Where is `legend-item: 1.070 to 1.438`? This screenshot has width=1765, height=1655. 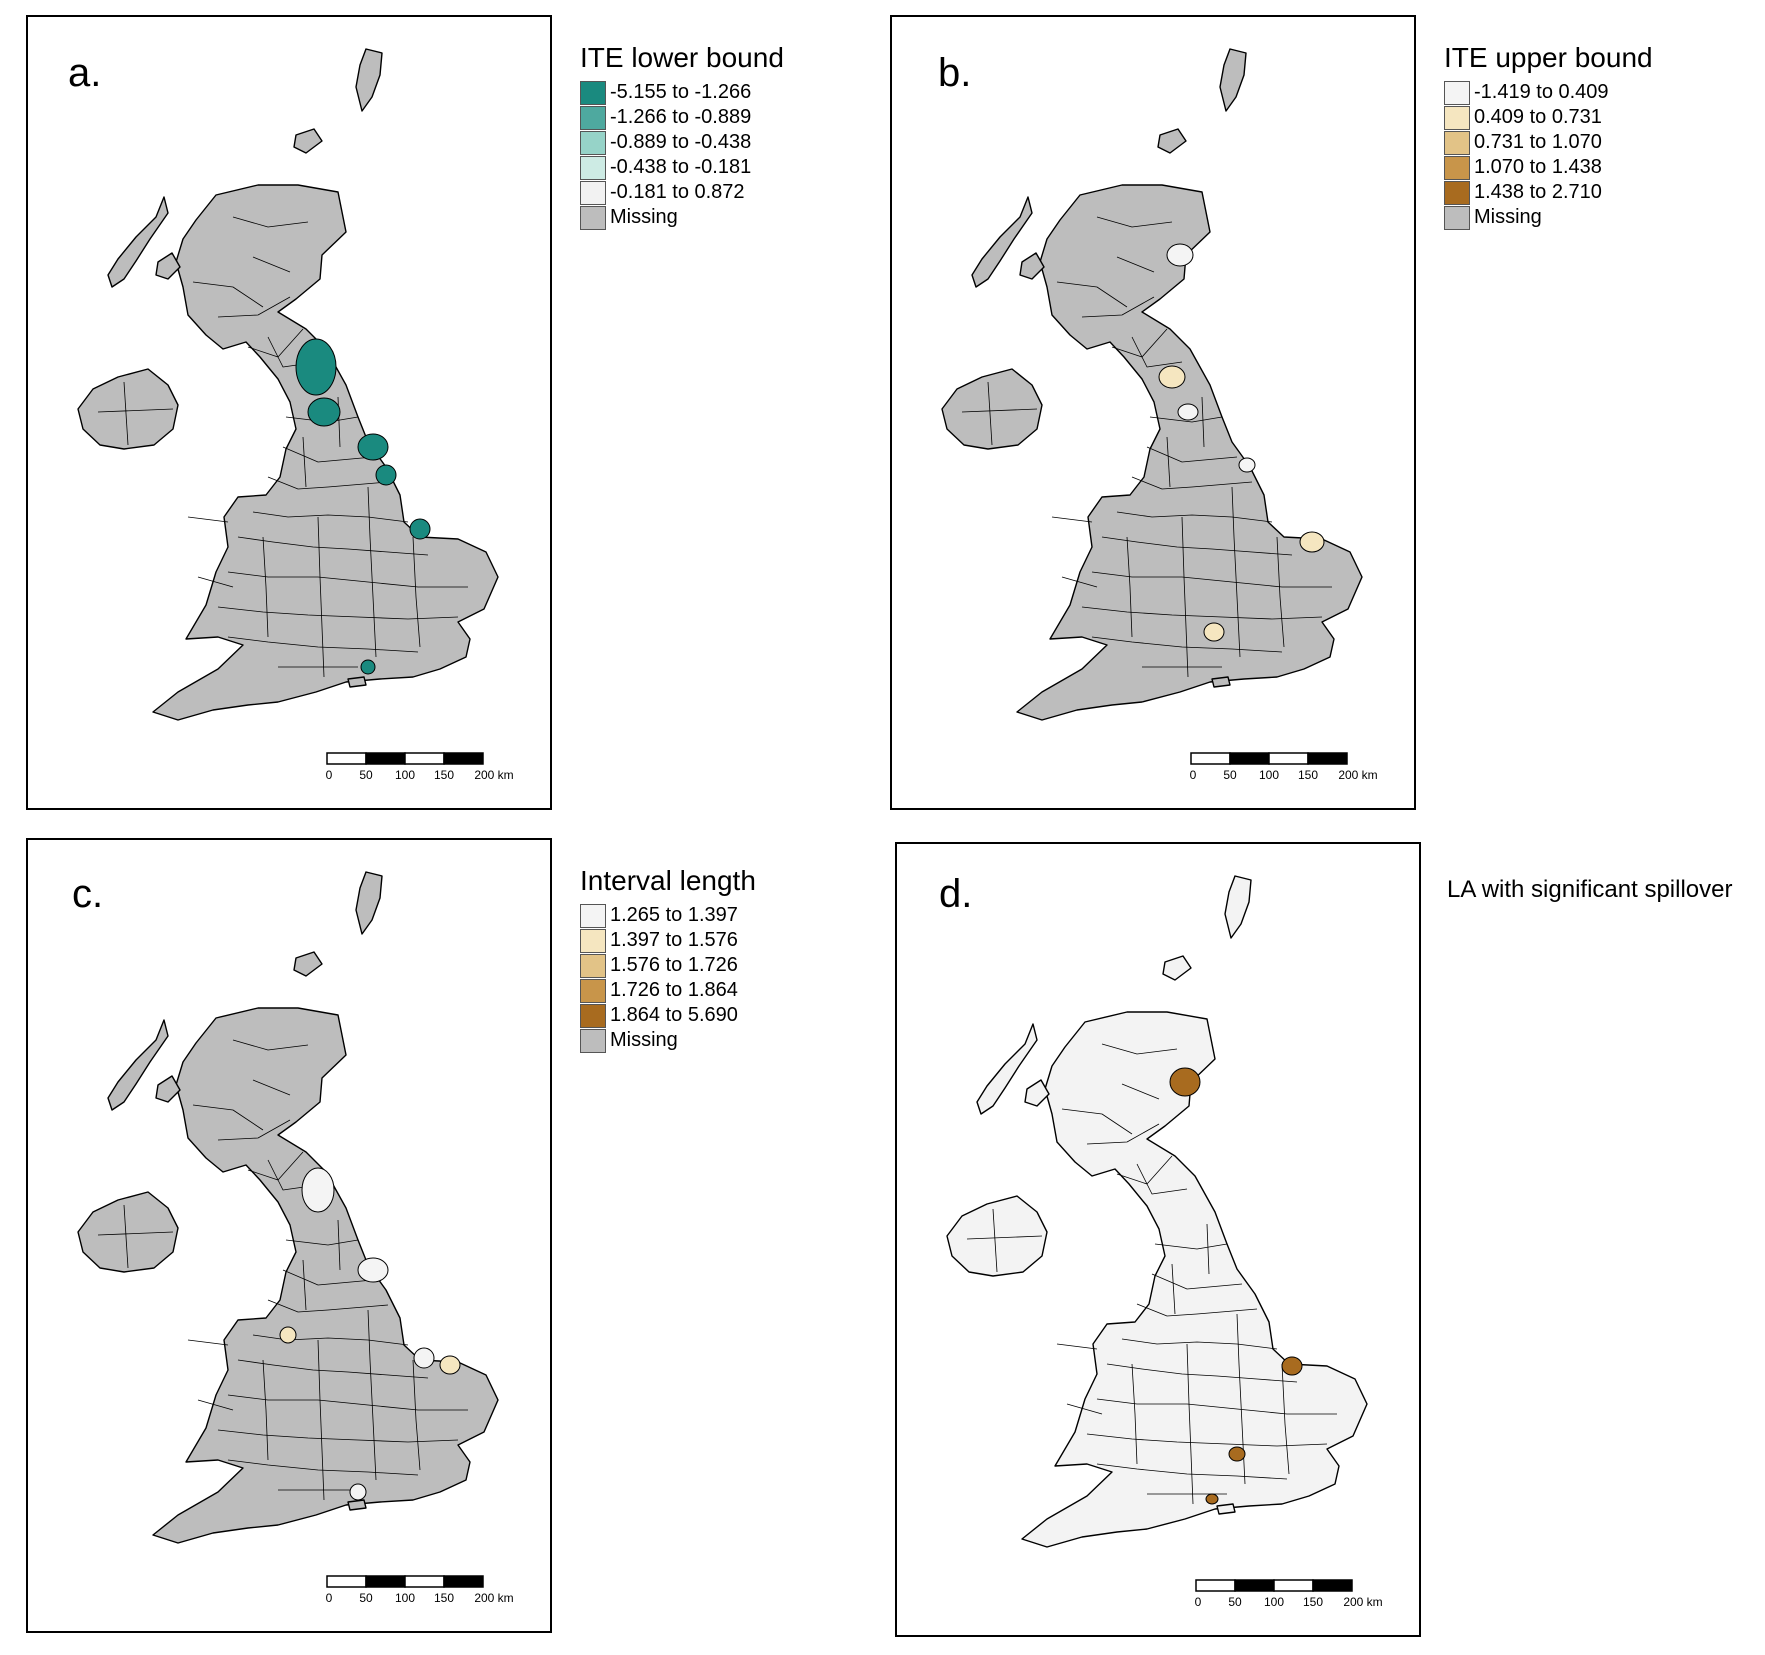
legend-item: 1.070 to 1.438 is located at coordinates (1548, 167).